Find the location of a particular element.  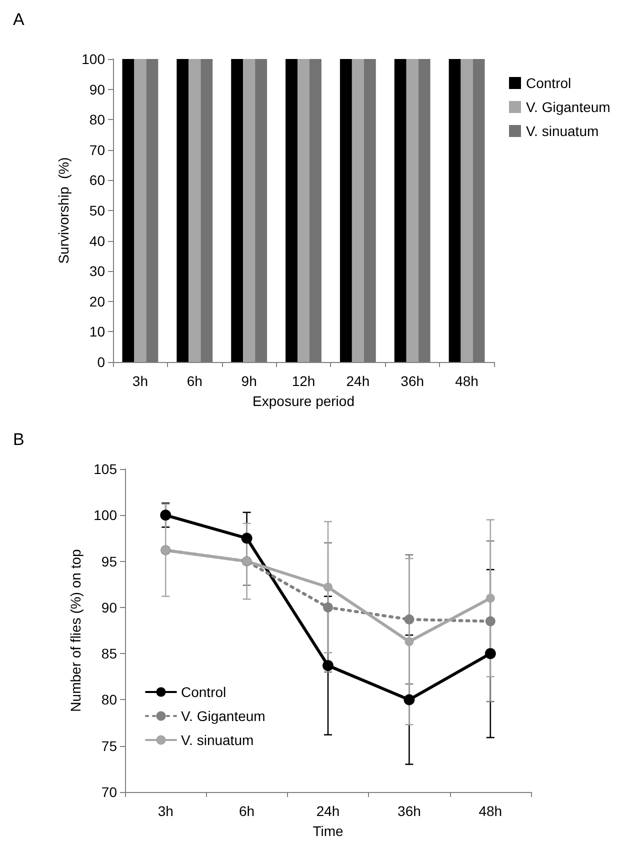

chart-title: B is located at coordinates (18, 439).